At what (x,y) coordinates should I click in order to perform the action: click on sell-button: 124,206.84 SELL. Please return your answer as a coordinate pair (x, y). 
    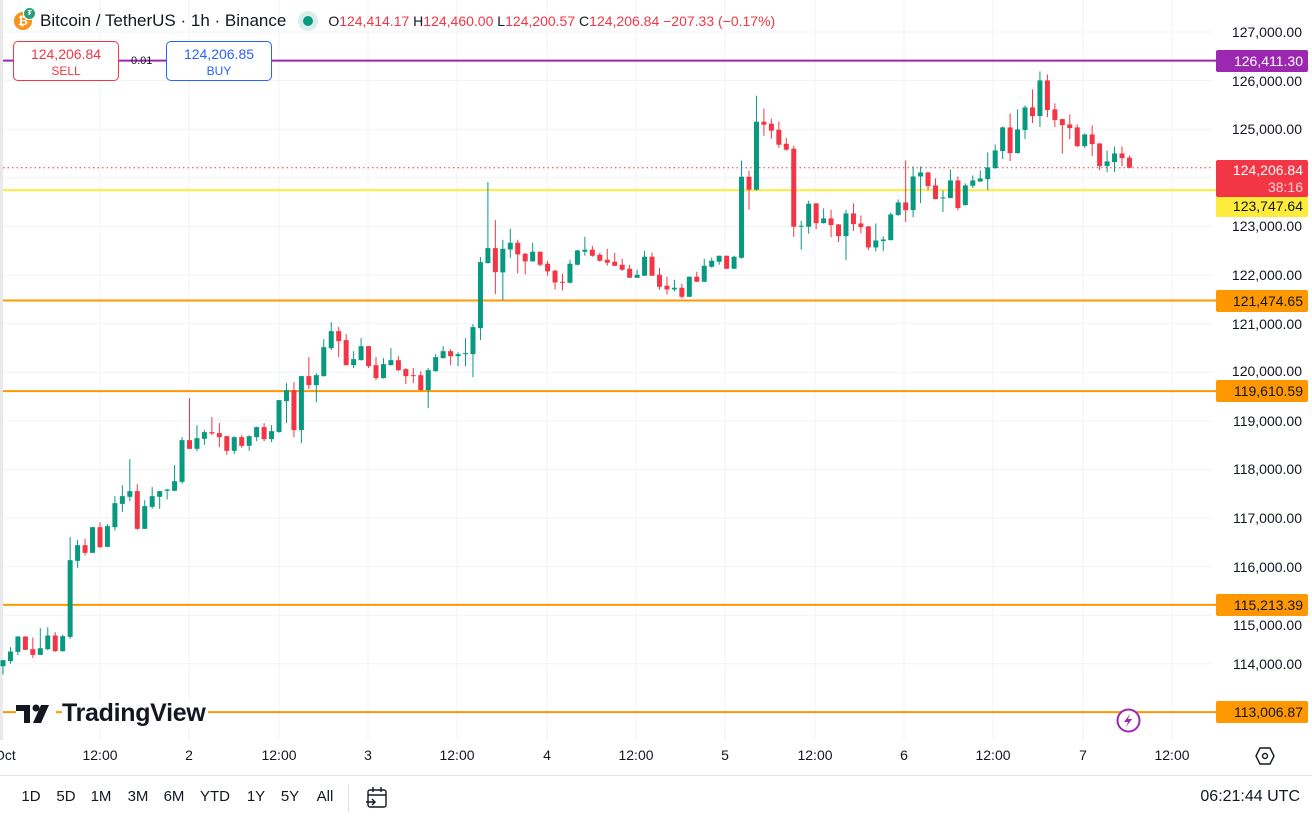
    Looking at the image, I should click on (66, 61).